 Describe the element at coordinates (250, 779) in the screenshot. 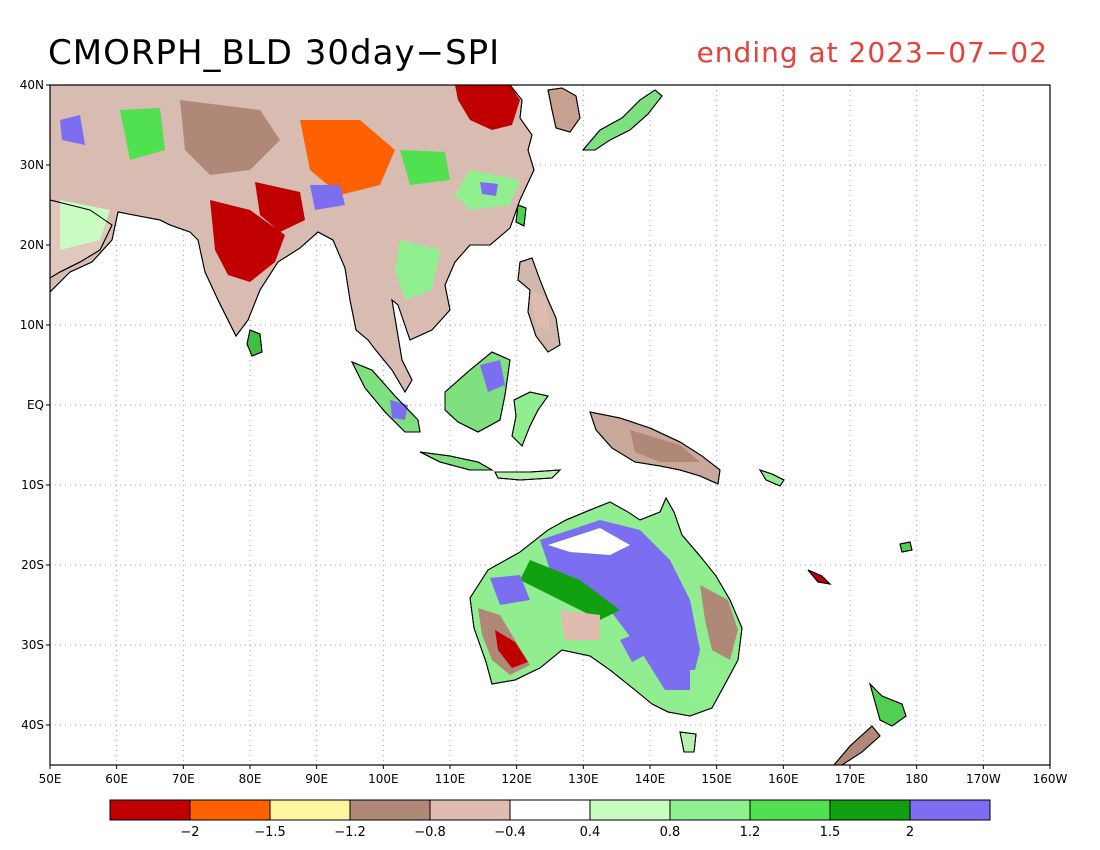

I see `lon-tick-label: 80E` at that location.